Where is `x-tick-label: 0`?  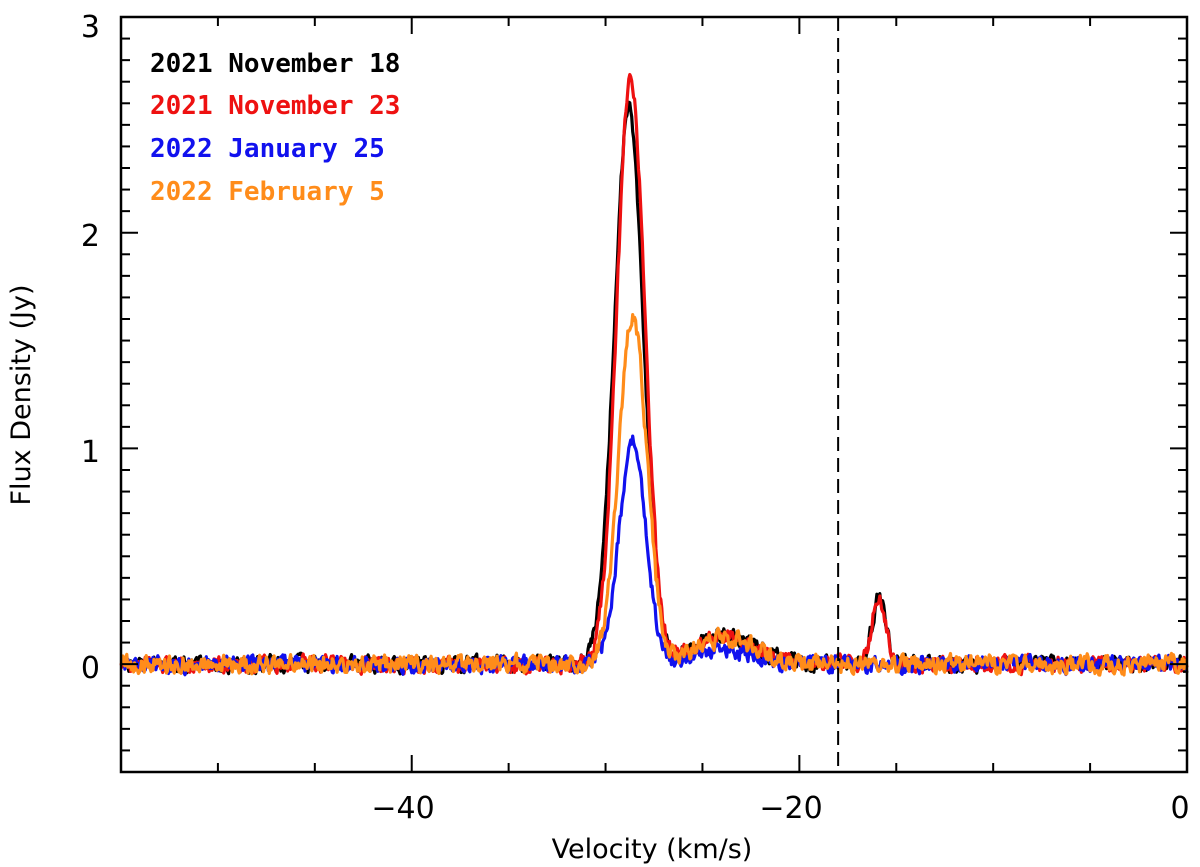 x-tick-label: 0 is located at coordinates (1179, 808).